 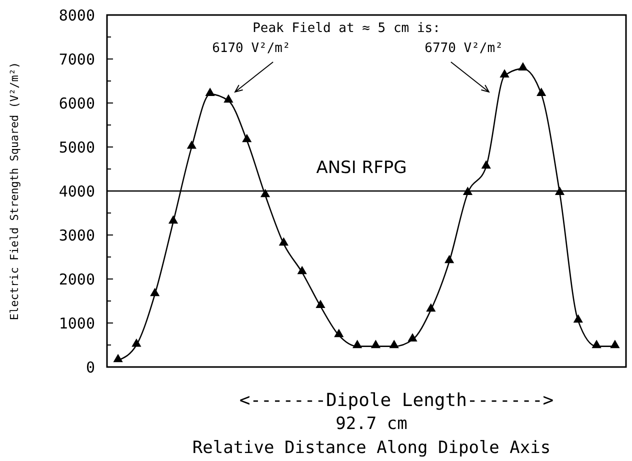 I want to click on text: 92.7 cm, so click(x=372, y=424).